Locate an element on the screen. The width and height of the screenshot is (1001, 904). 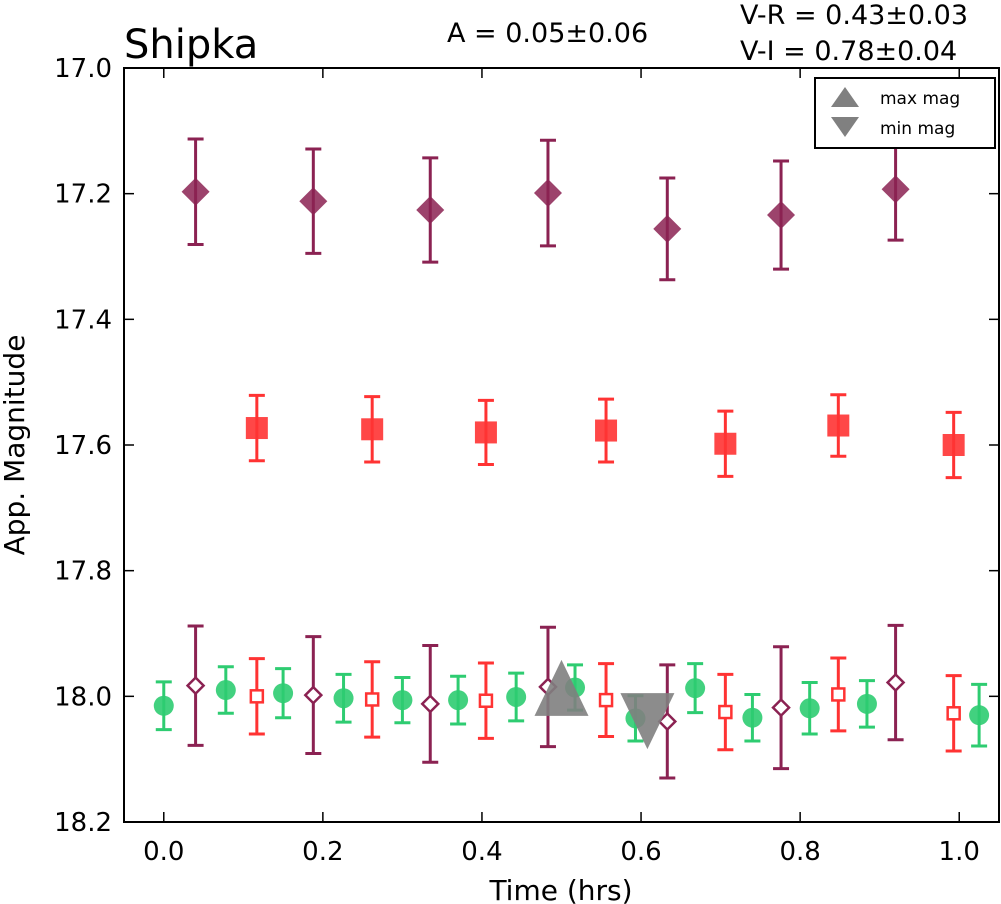
y-axis-label: App. Magnitude is located at coordinates (15, 445).